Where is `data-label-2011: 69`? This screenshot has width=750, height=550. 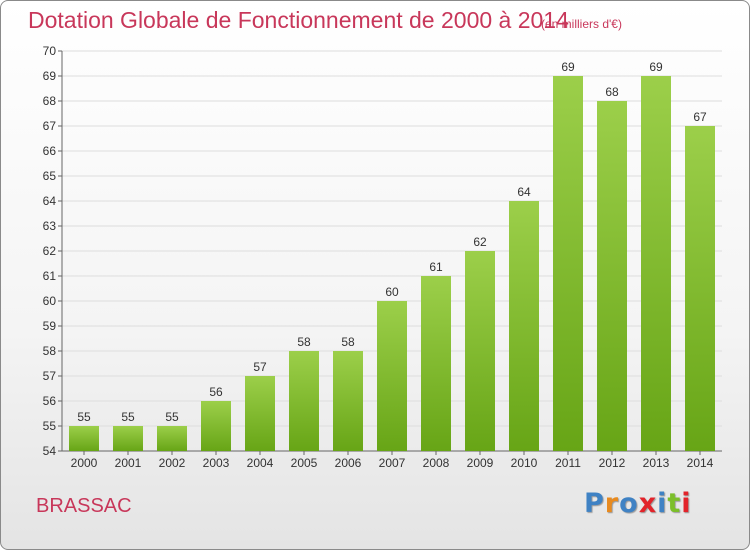 data-label-2011: 69 is located at coordinates (568, 67).